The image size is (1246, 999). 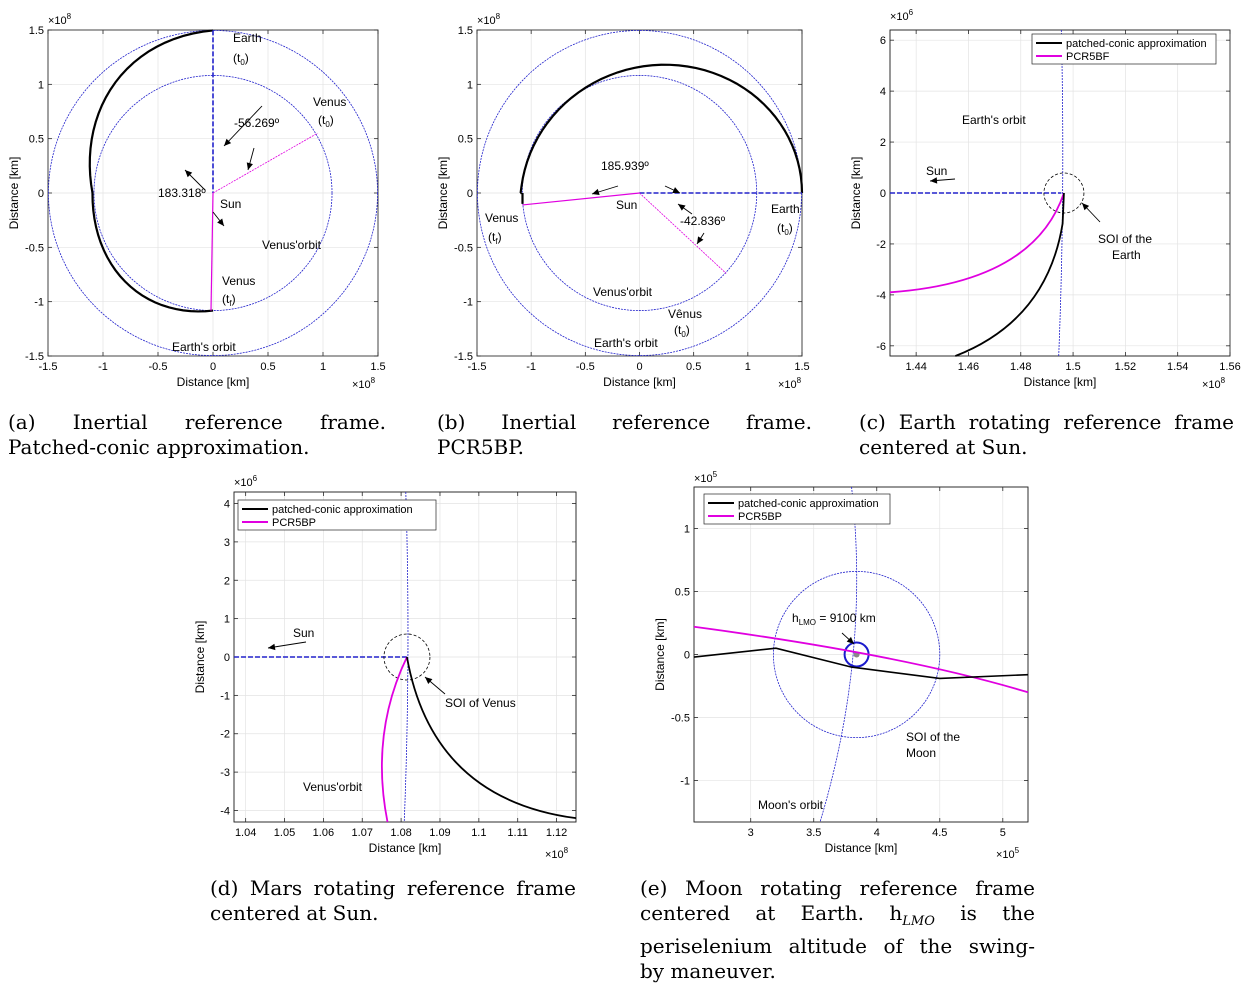 I want to click on y-tick-label: 4, so click(x=883, y=92).